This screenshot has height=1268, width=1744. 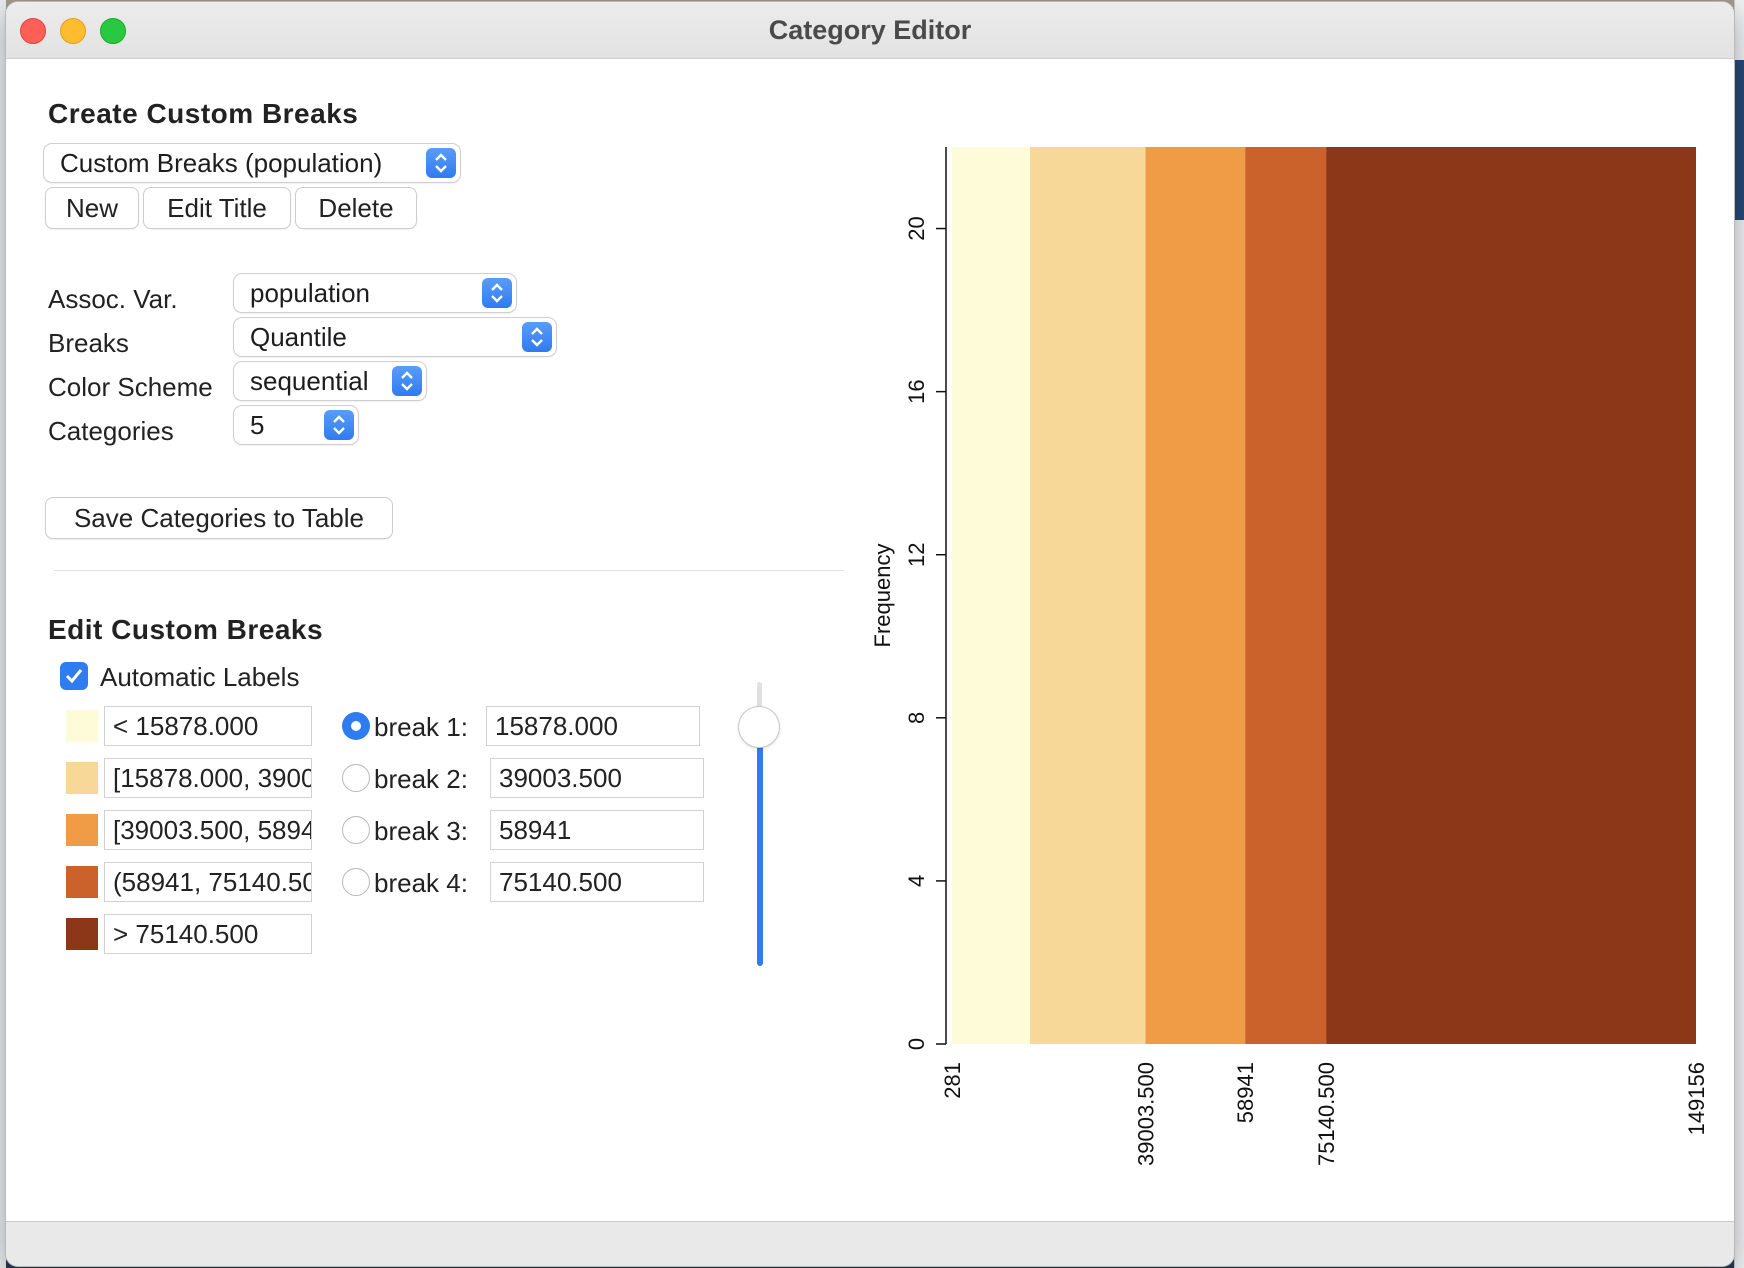 I want to click on close-window-button, so click(x=33, y=31).